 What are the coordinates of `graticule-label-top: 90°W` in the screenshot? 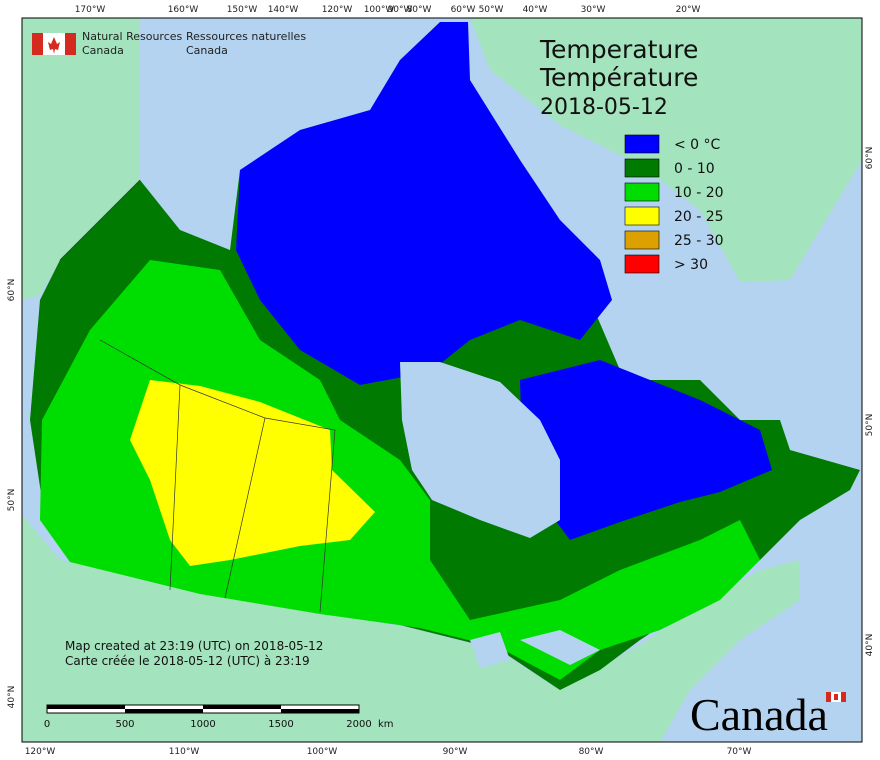 It's located at (400, 10).